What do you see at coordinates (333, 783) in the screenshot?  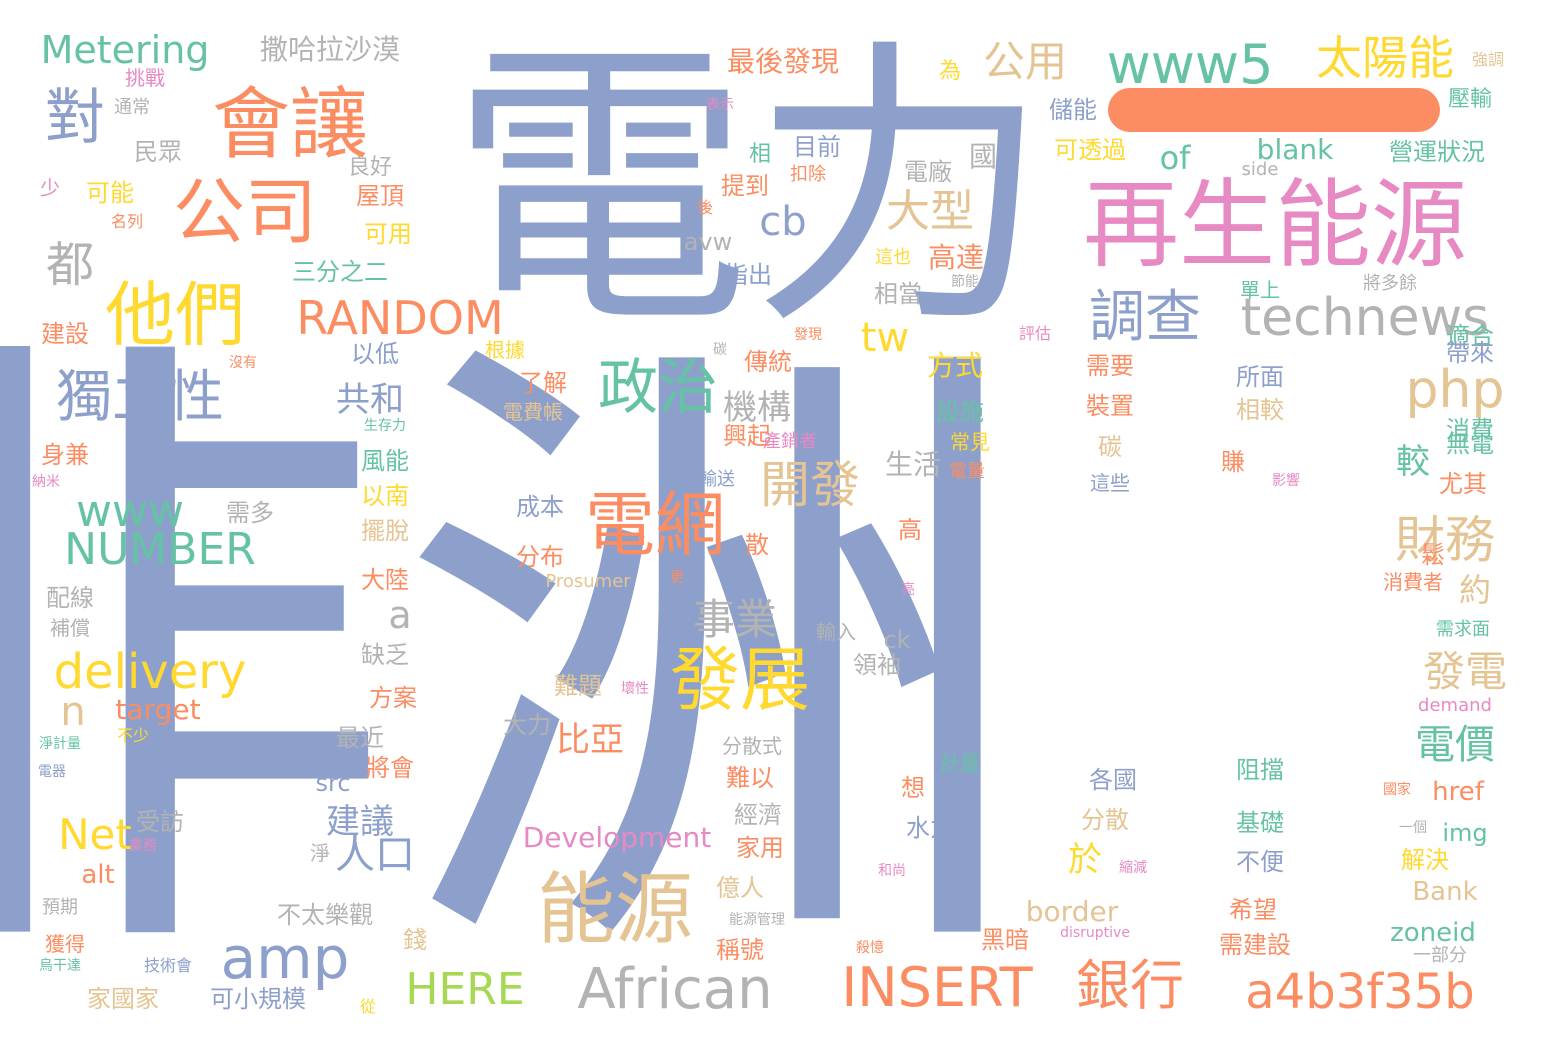 I see `word: src` at bounding box center [333, 783].